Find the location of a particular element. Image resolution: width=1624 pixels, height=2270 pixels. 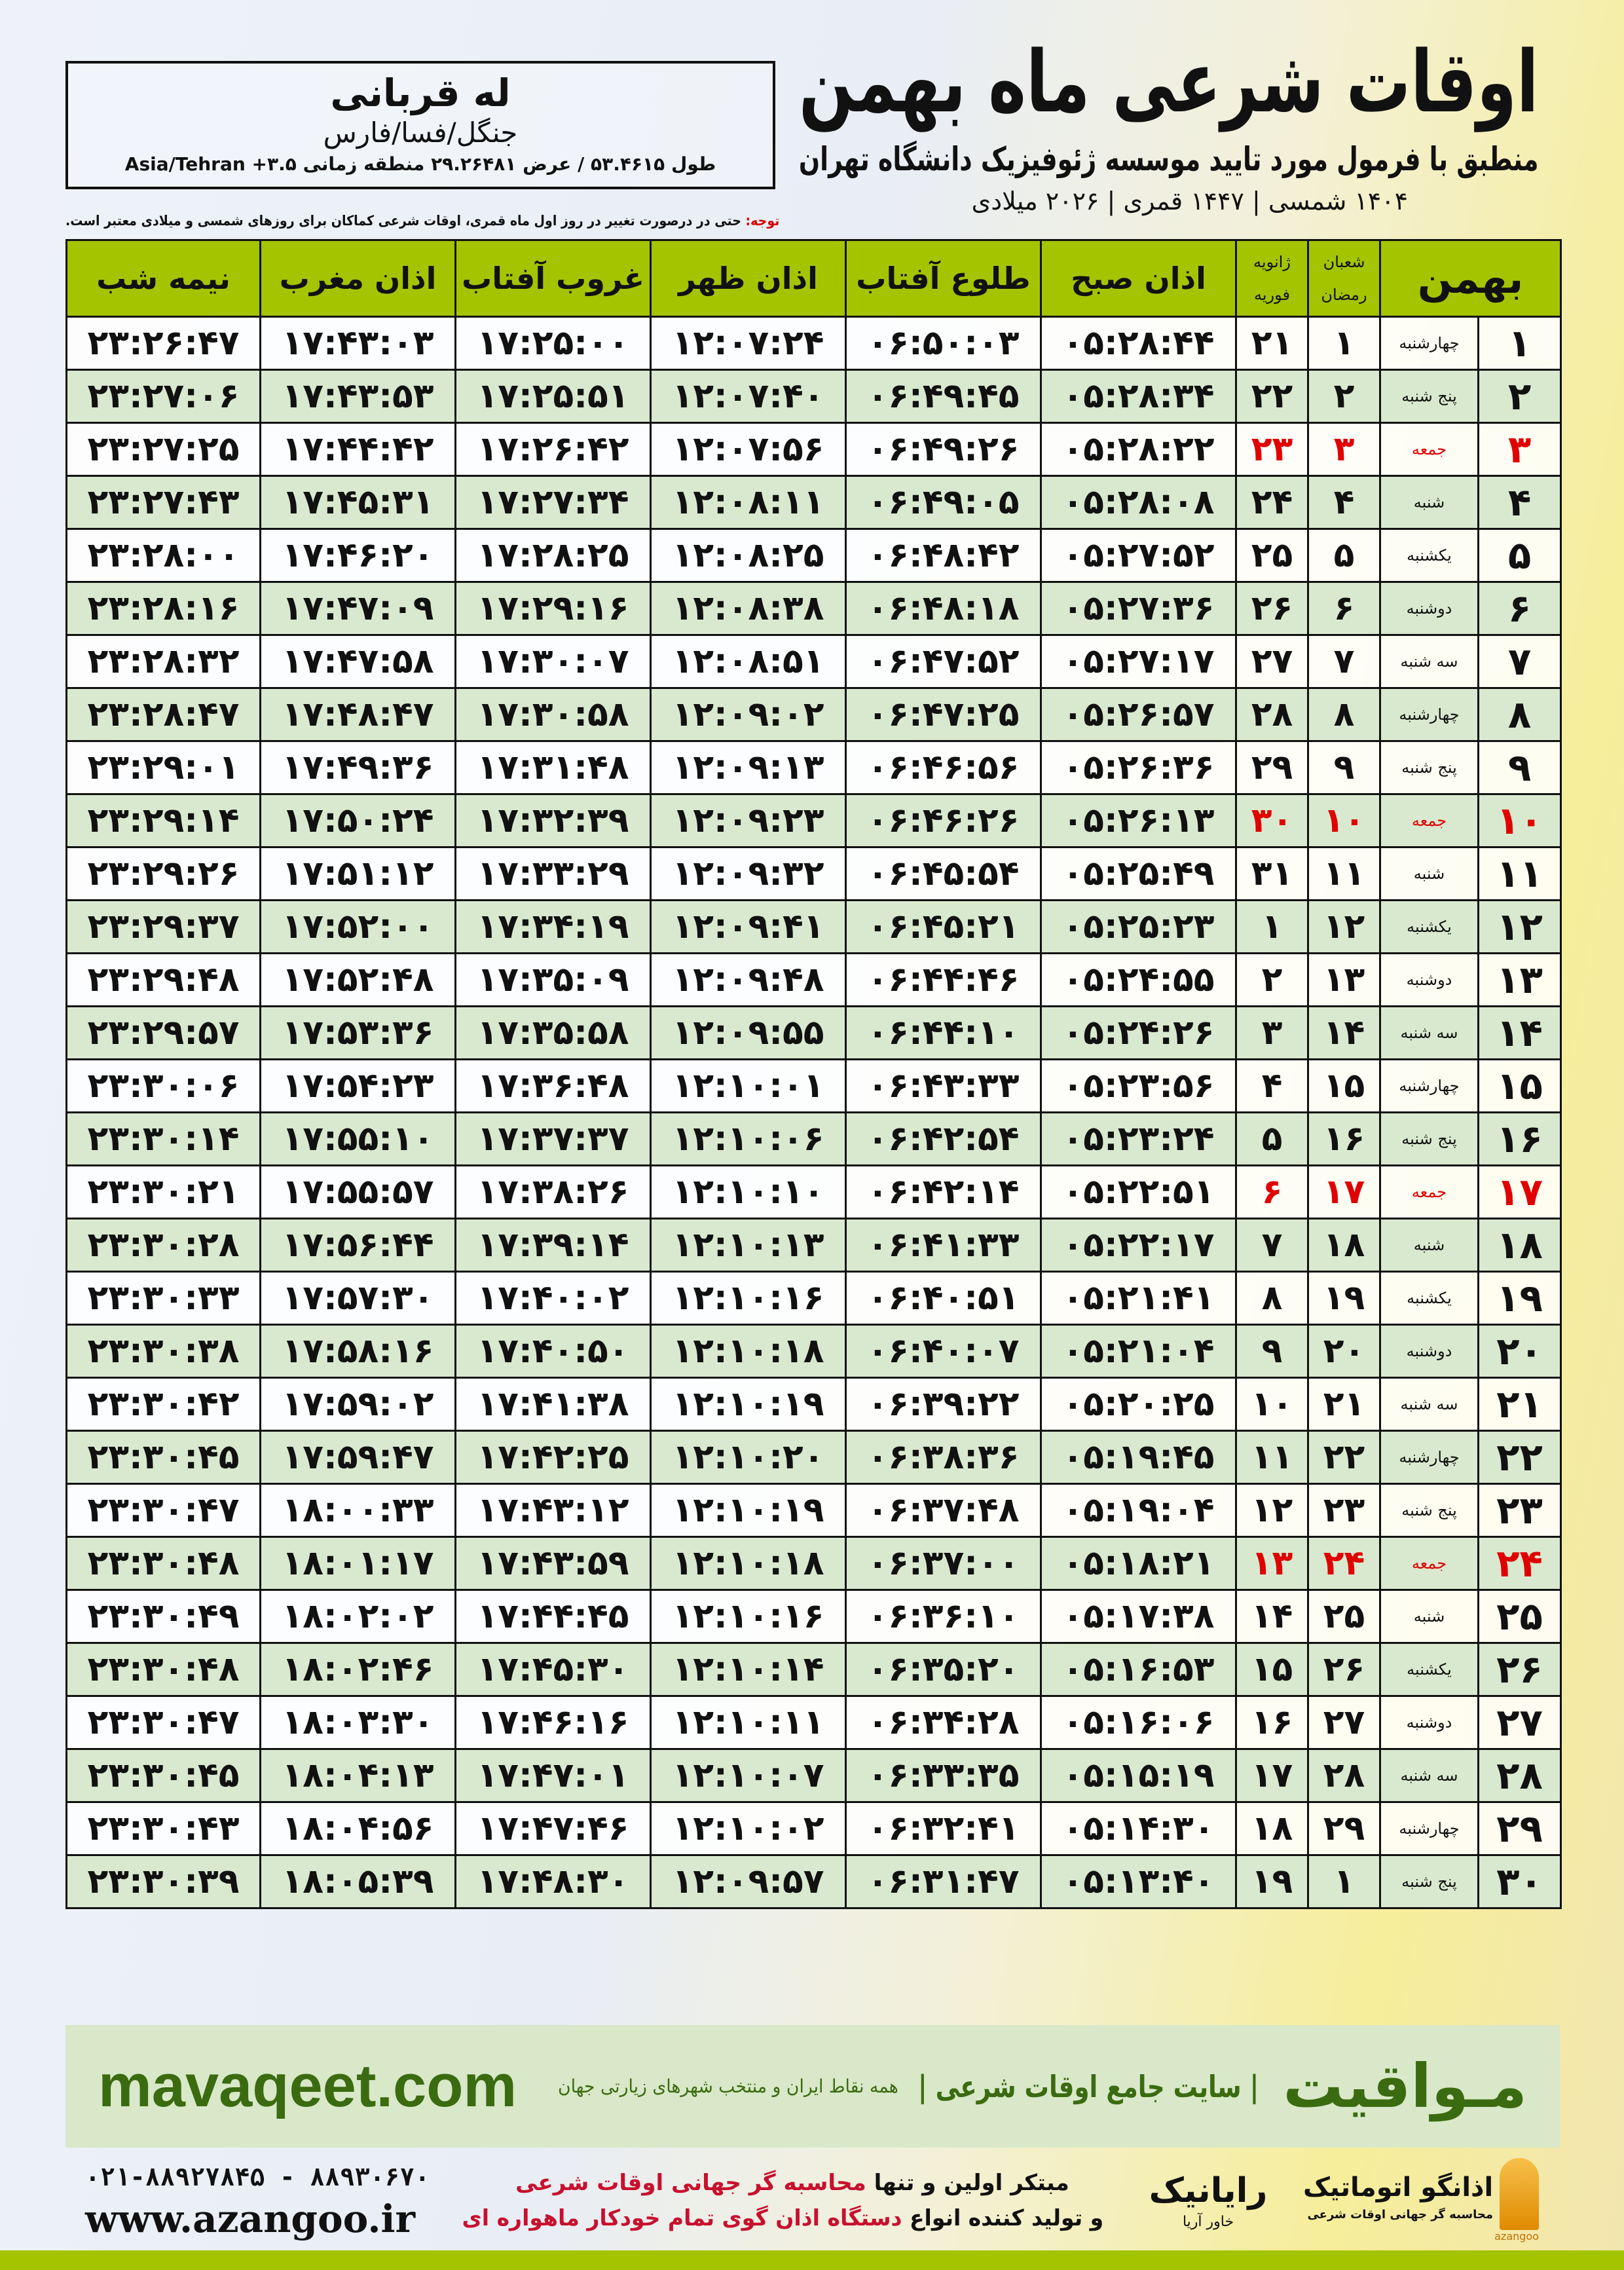

cell-day: ۲۶ is located at coordinates (1519, 1669).